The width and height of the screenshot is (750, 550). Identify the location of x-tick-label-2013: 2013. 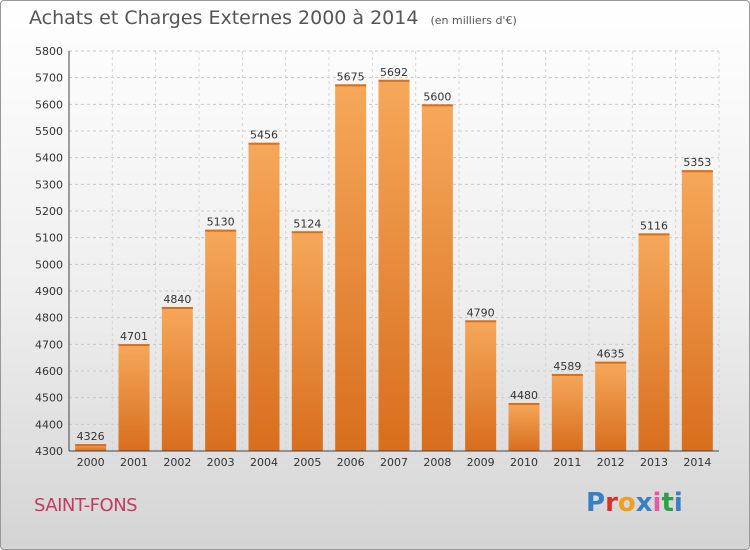
(654, 462).